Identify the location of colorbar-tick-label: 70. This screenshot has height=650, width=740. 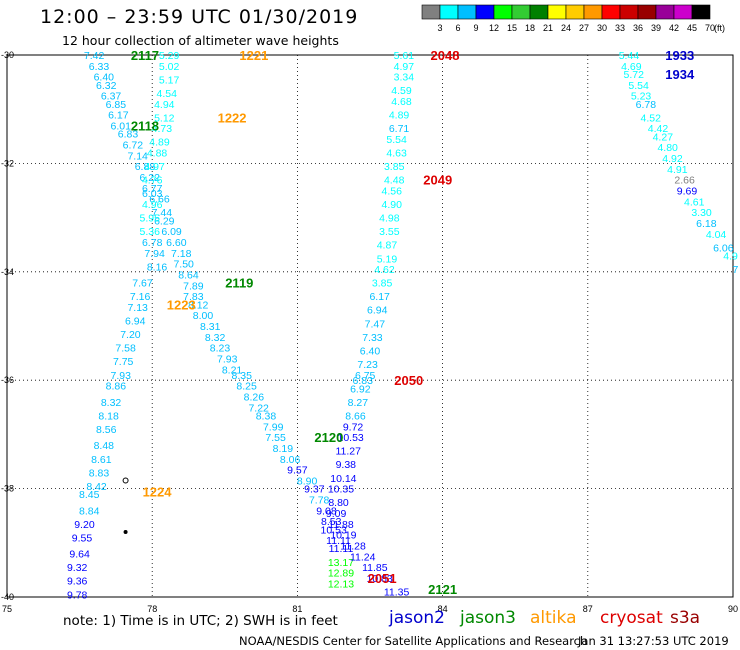
(710, 28).